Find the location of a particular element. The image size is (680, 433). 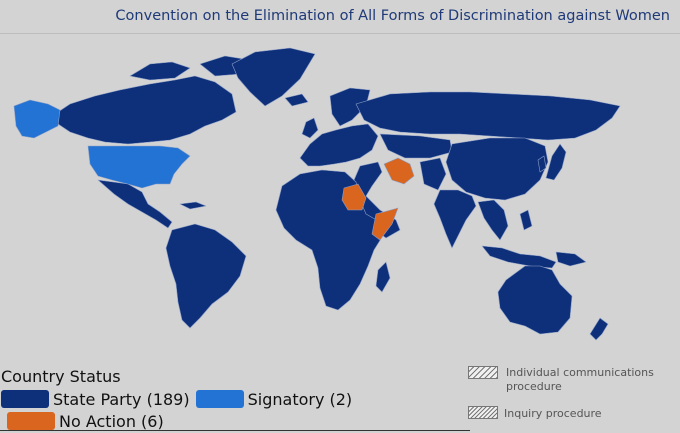

region-japan is located at coordinates (552, 162).